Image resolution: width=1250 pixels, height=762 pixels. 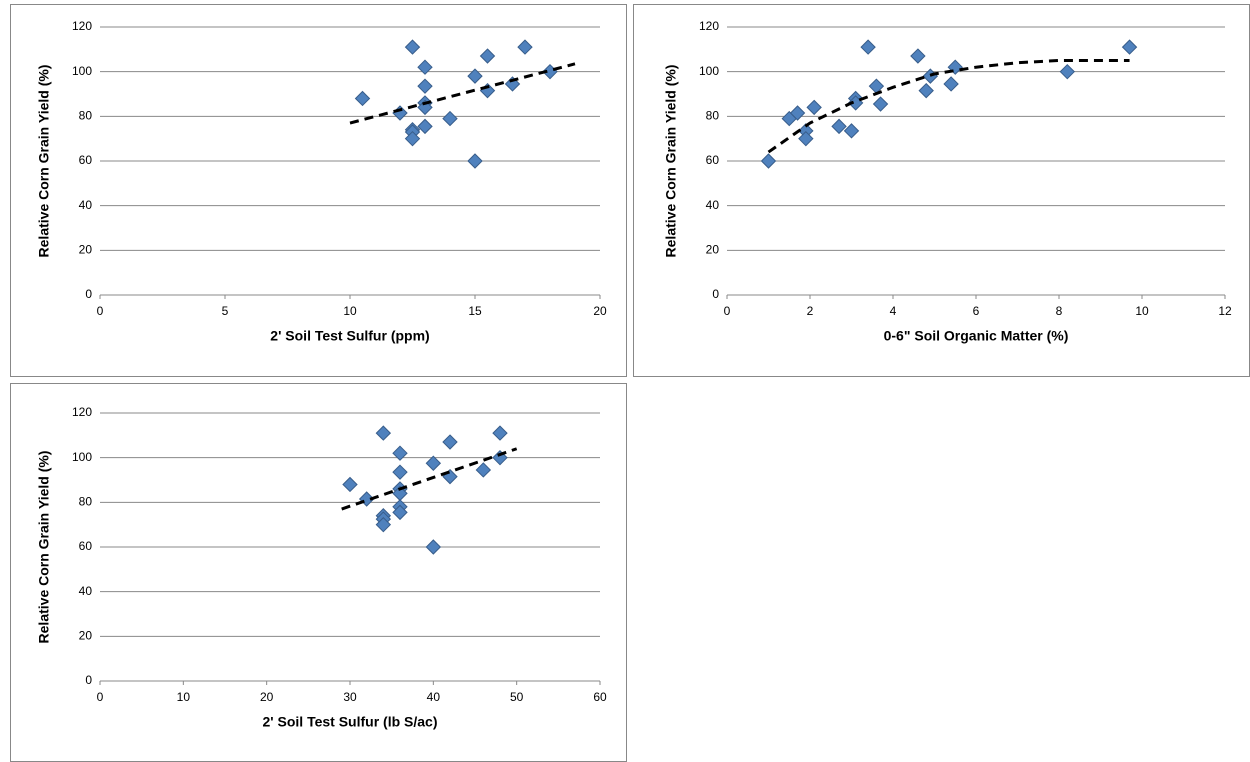 I want to click on x-tick-label: 60, so click(x=600, y=697).